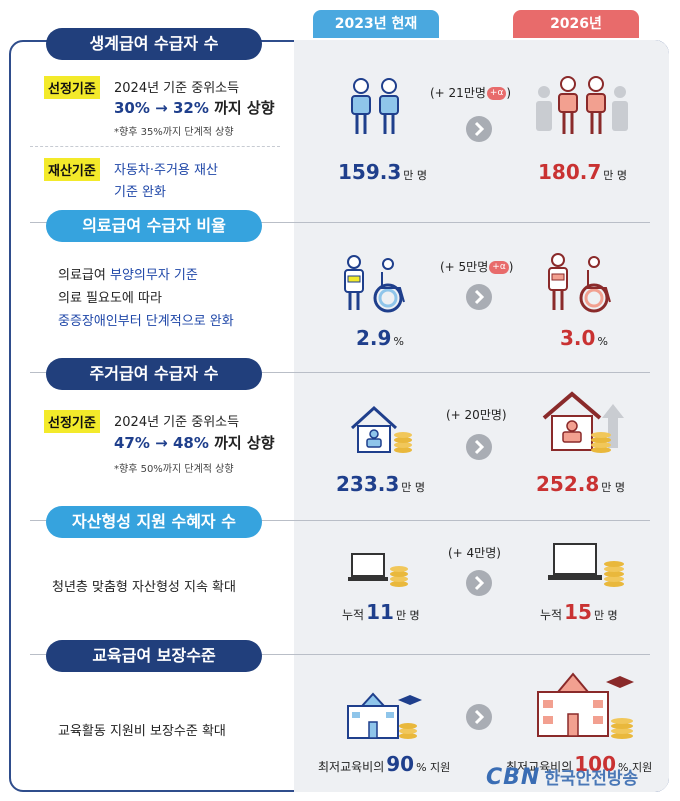 The image size is (680, 801). I want to click on dotted-divider, so click(155, 146).